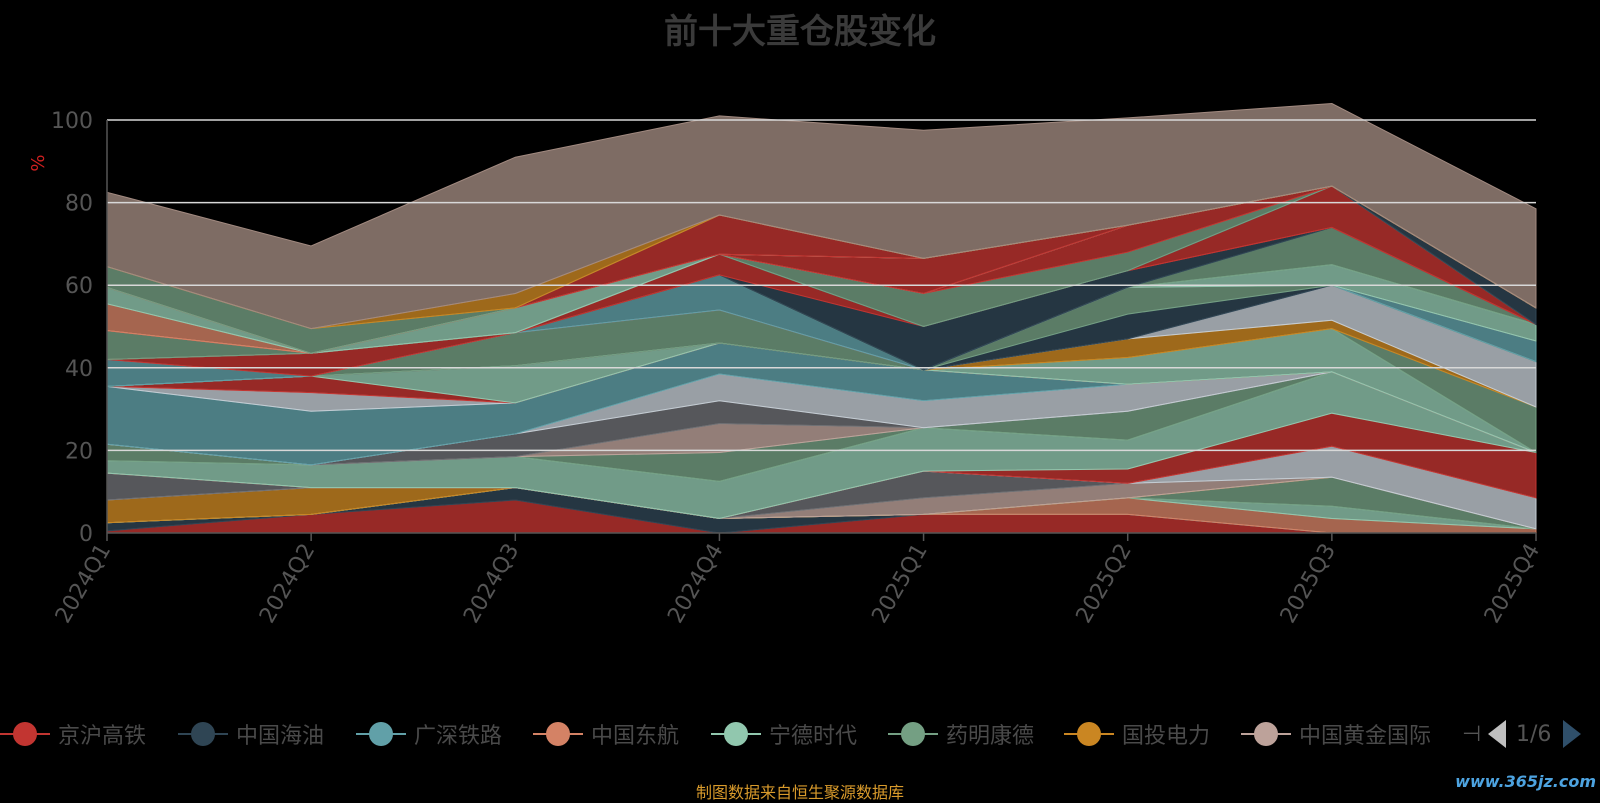 The width and height of the screenshot is (1600, 803). What do you see at coordinates (800, 32) in the screenshot?
I see `chart-title: 前十大重仓股变化` at bounding box center [800, 32].